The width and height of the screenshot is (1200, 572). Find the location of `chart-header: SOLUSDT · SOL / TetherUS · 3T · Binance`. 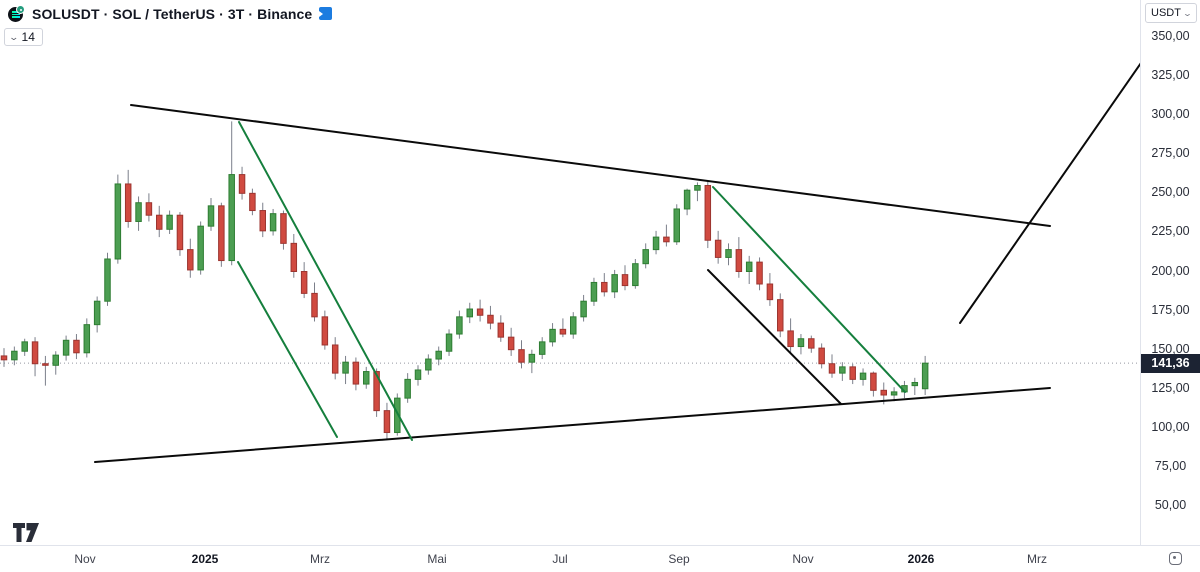

chart-header: SOLUSDT · SOL / TetherUS · 3T · Binance is located at coordinates (170, 13).